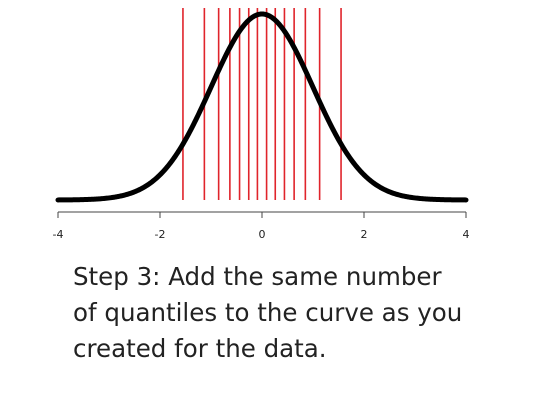  I want to click on caption-line-1: Step 3: Add the same number, so click(257, 276).